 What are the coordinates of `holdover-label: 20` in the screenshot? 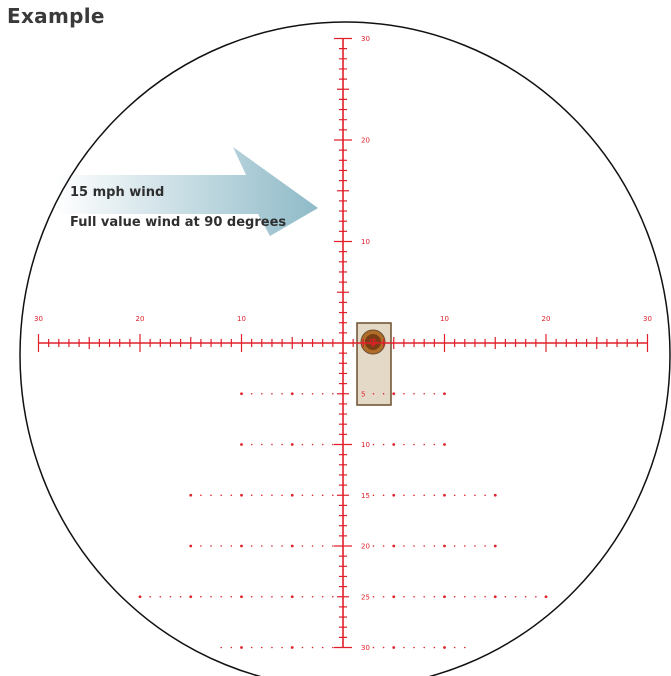 It's located at (365, 547).